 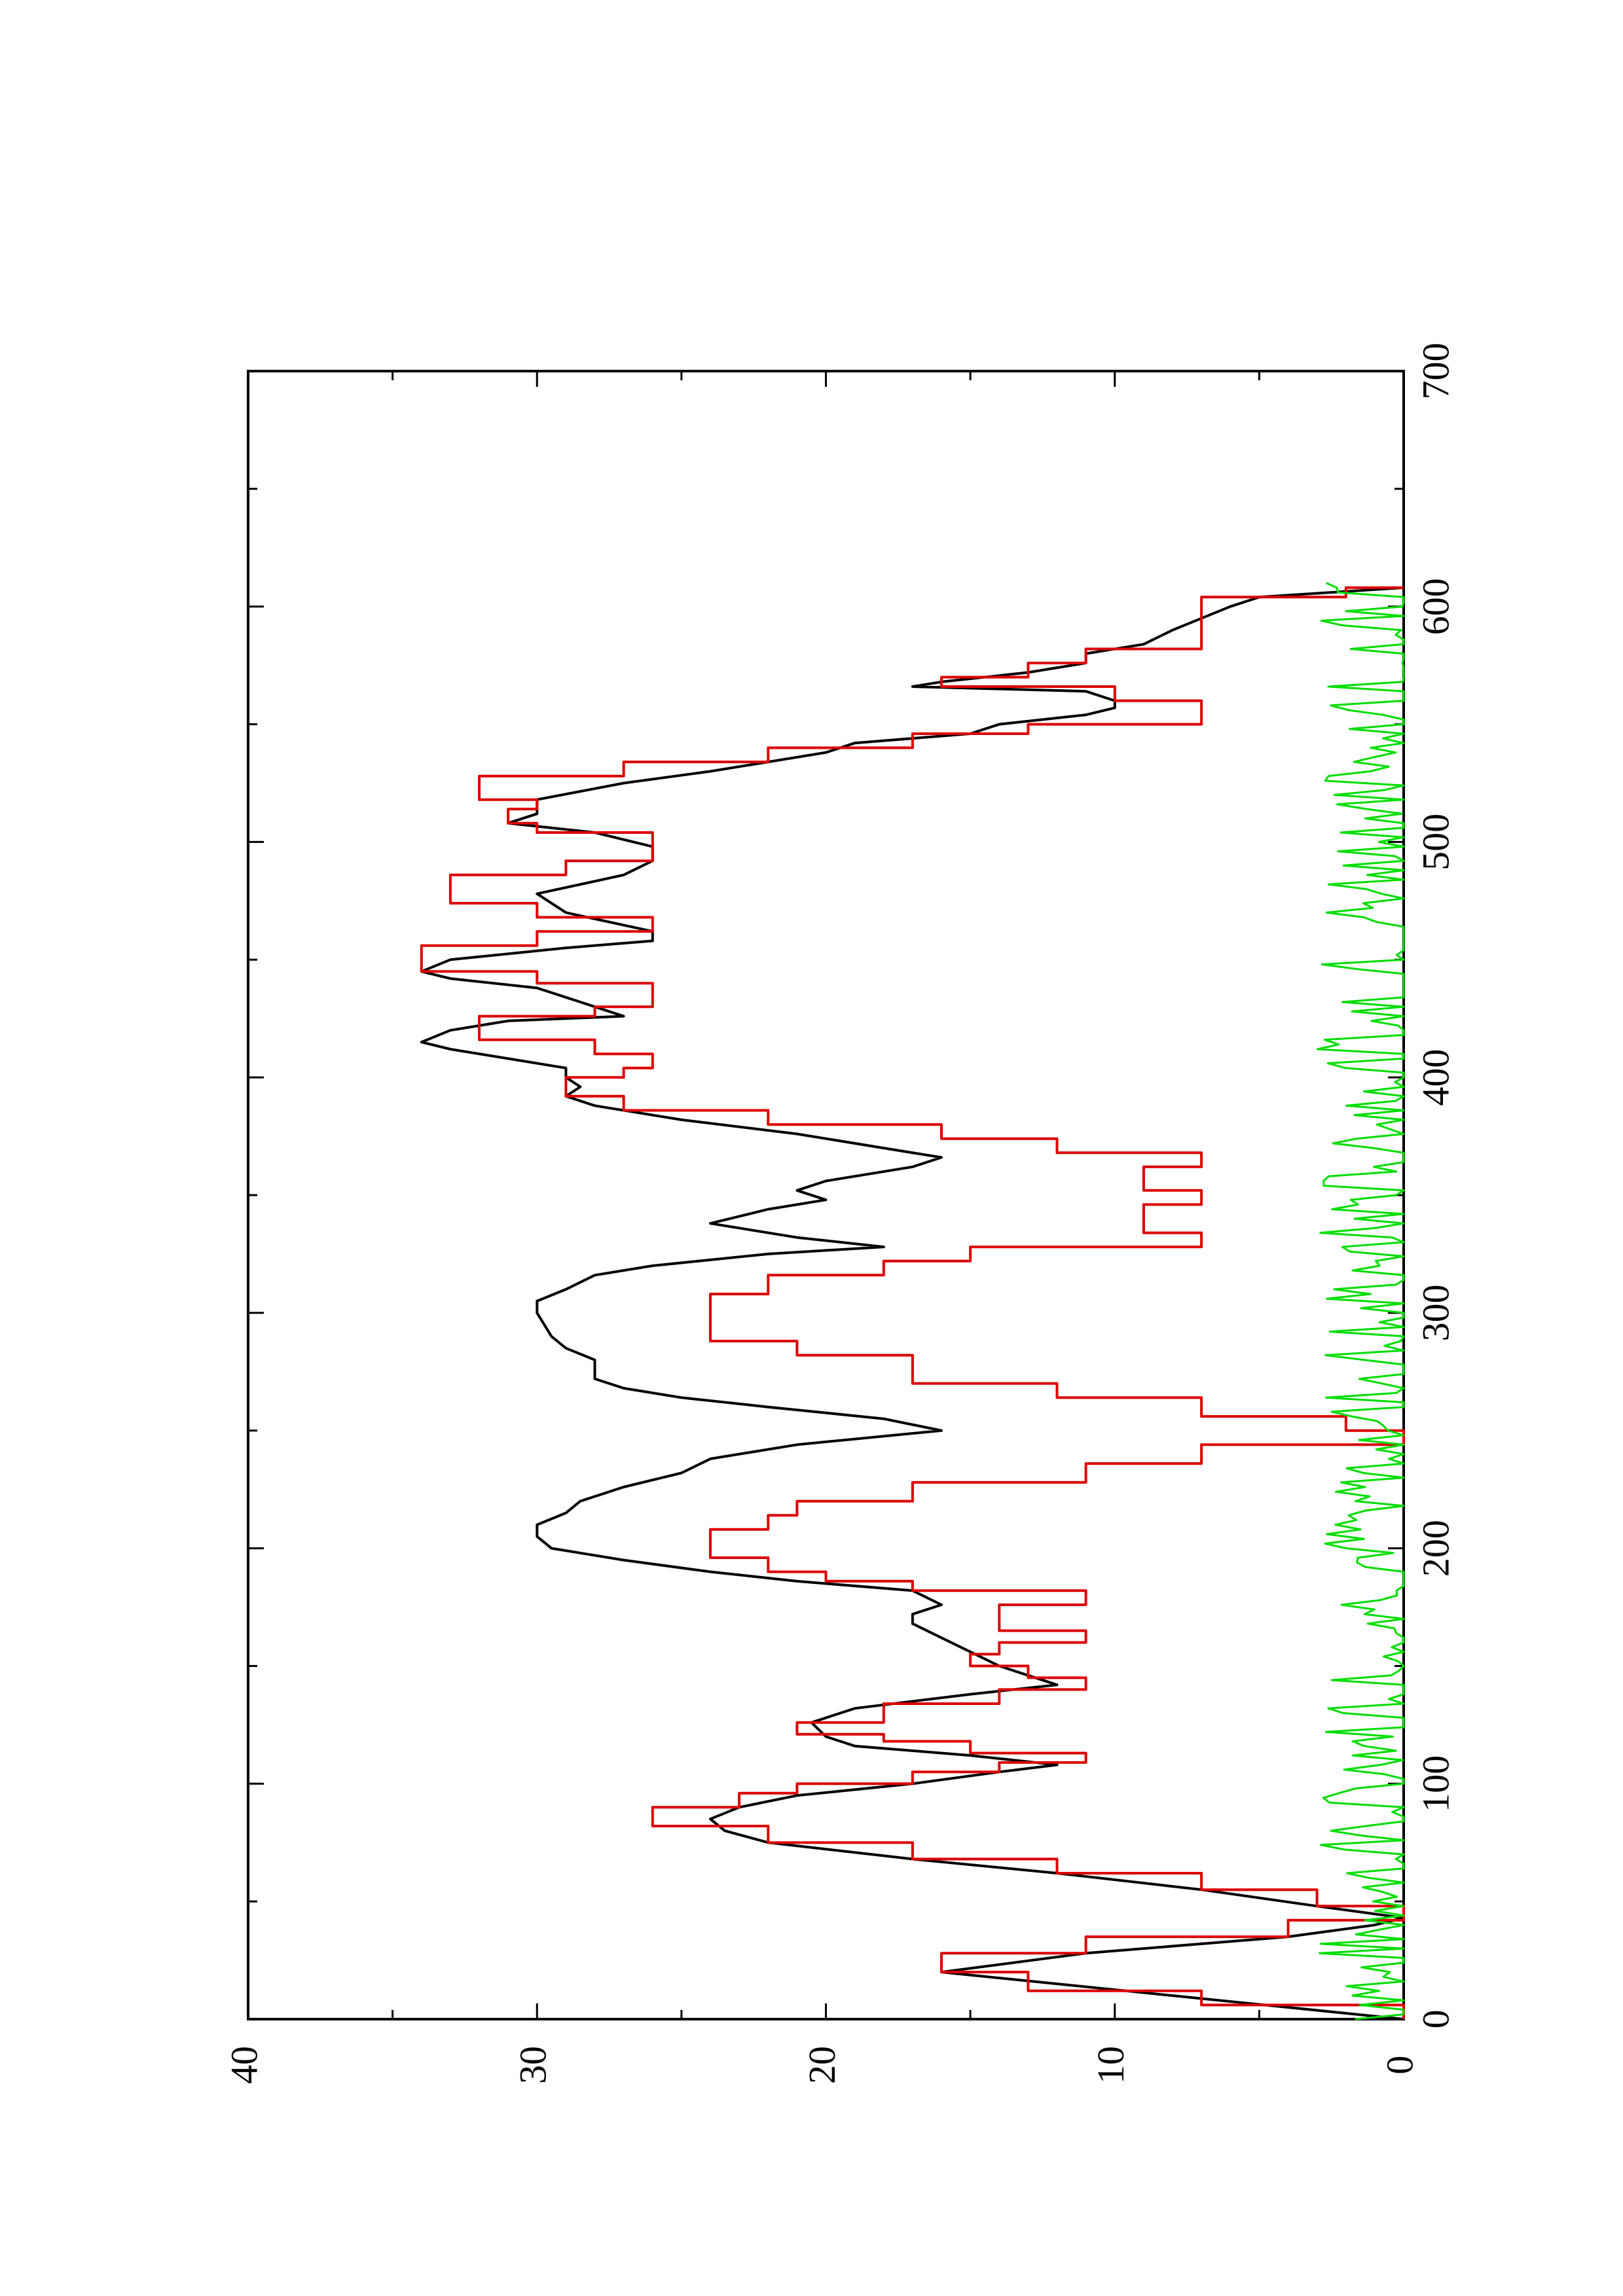 I want to click on y-tick-label: 20, so click(x=822, y=2065).